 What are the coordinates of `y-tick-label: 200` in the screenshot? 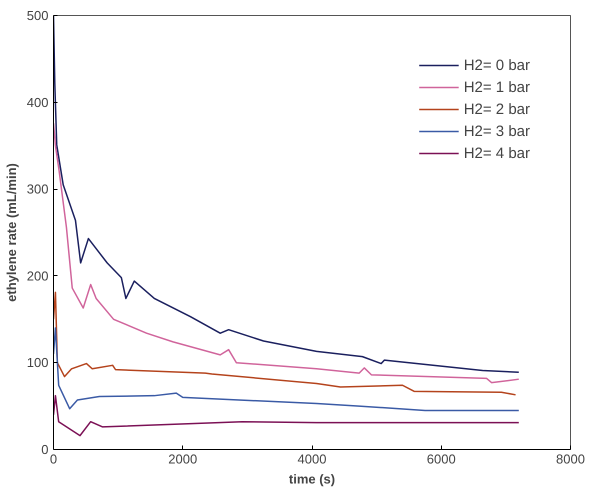 It's located at (37, 276).